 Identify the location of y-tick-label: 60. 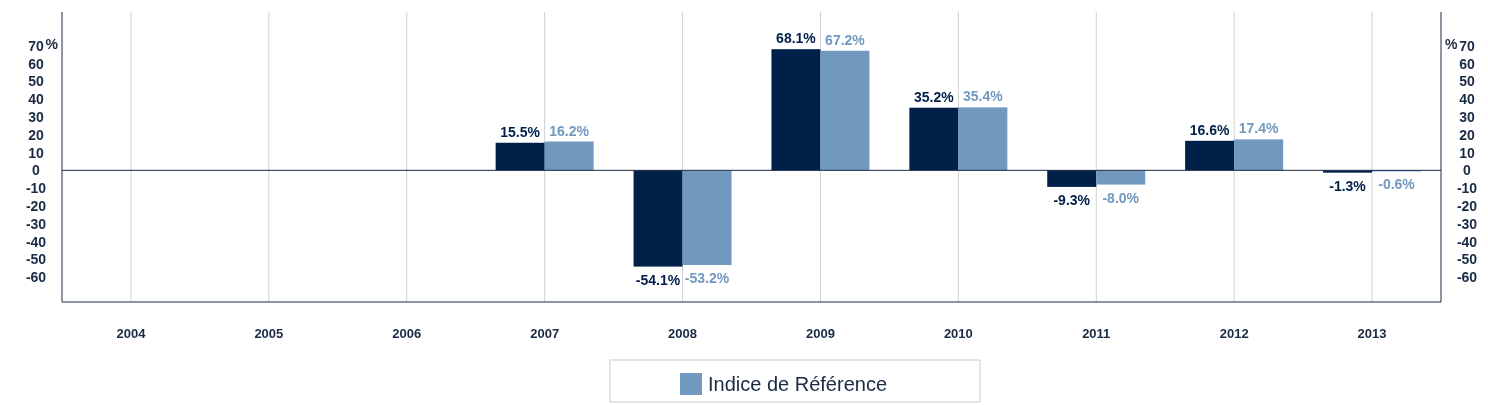
(36, 63).